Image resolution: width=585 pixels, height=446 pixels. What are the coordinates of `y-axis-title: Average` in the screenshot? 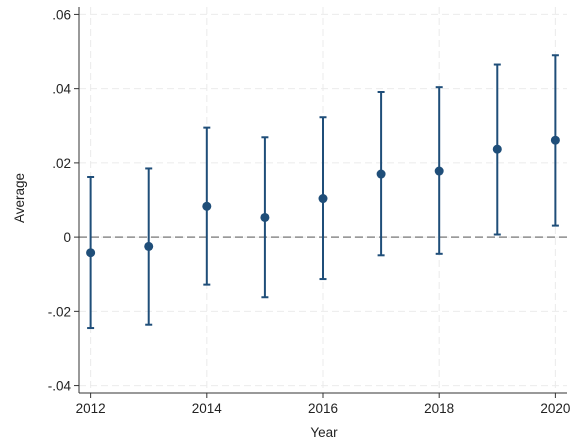 It's located at (19, 198).